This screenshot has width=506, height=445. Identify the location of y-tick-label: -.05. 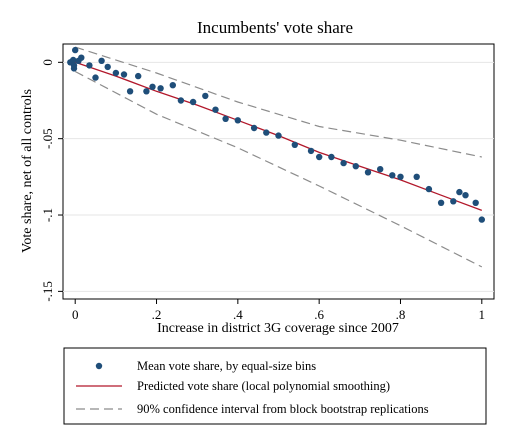
(47, 138).